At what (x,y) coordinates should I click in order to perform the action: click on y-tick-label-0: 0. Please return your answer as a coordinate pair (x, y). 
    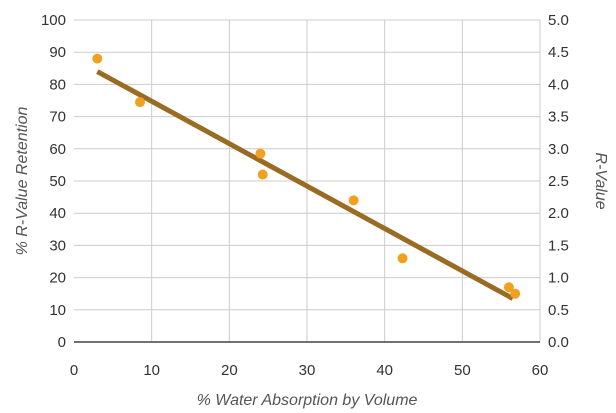
    Looking at the image, I should click on (62, 342).